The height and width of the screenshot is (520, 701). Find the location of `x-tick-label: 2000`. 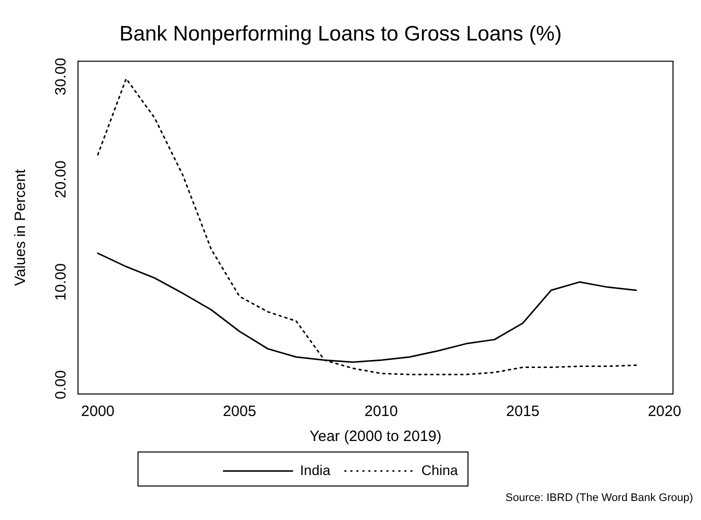

x-tick-label: 2000 is located at coordinates (98, 411).